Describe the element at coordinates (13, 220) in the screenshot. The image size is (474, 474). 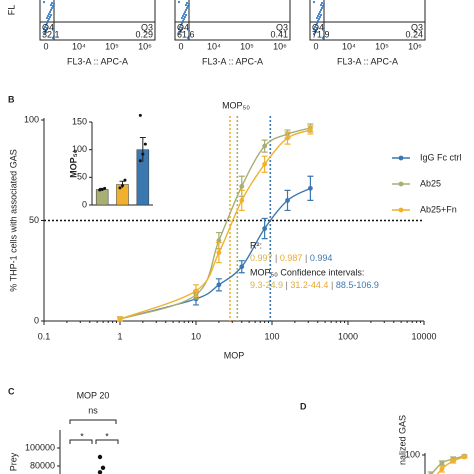
I see `y-axis-label: % THP-1 cells with associated GAS` at that location.